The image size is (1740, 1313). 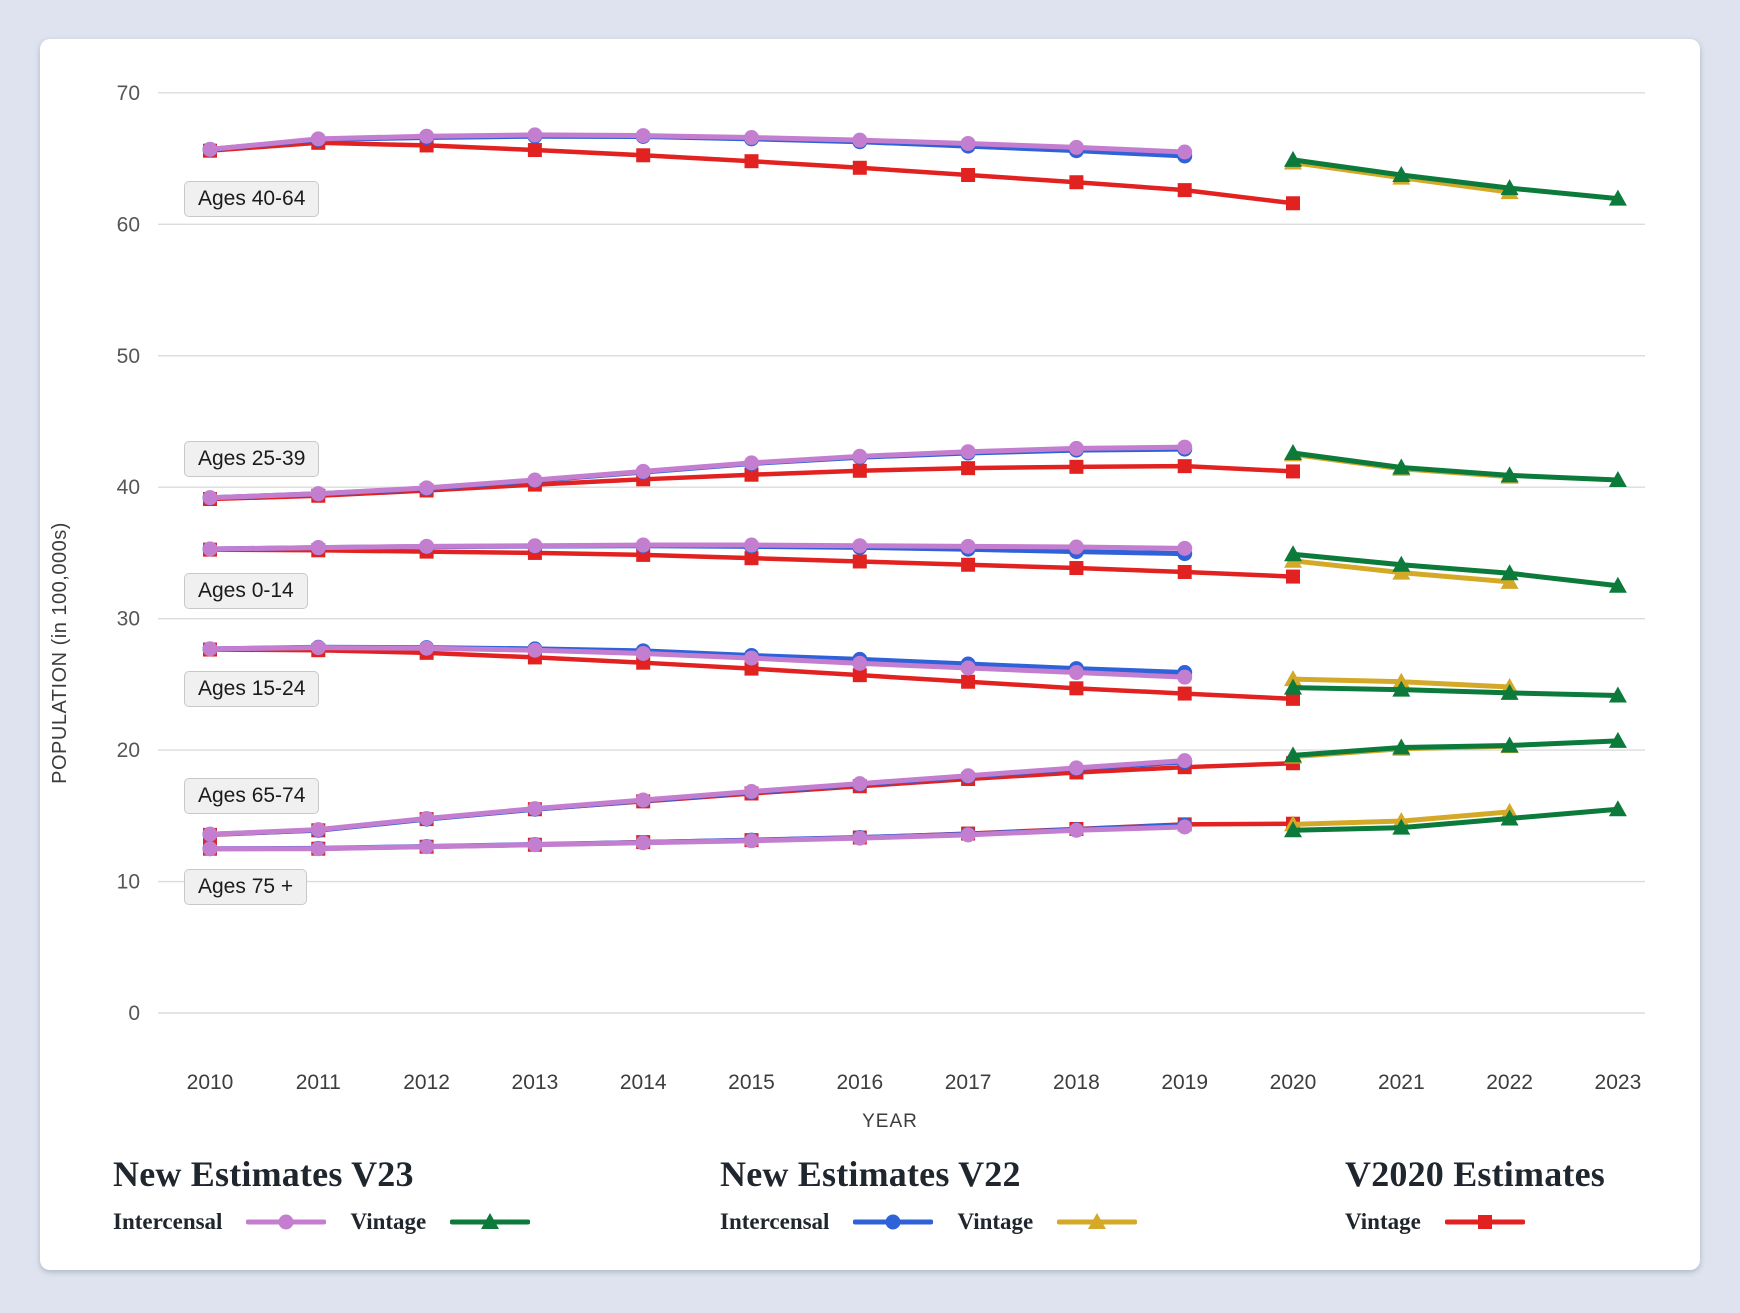 I want to click on series-ages-75--v23-intercensal, so click(x=697, y=838).